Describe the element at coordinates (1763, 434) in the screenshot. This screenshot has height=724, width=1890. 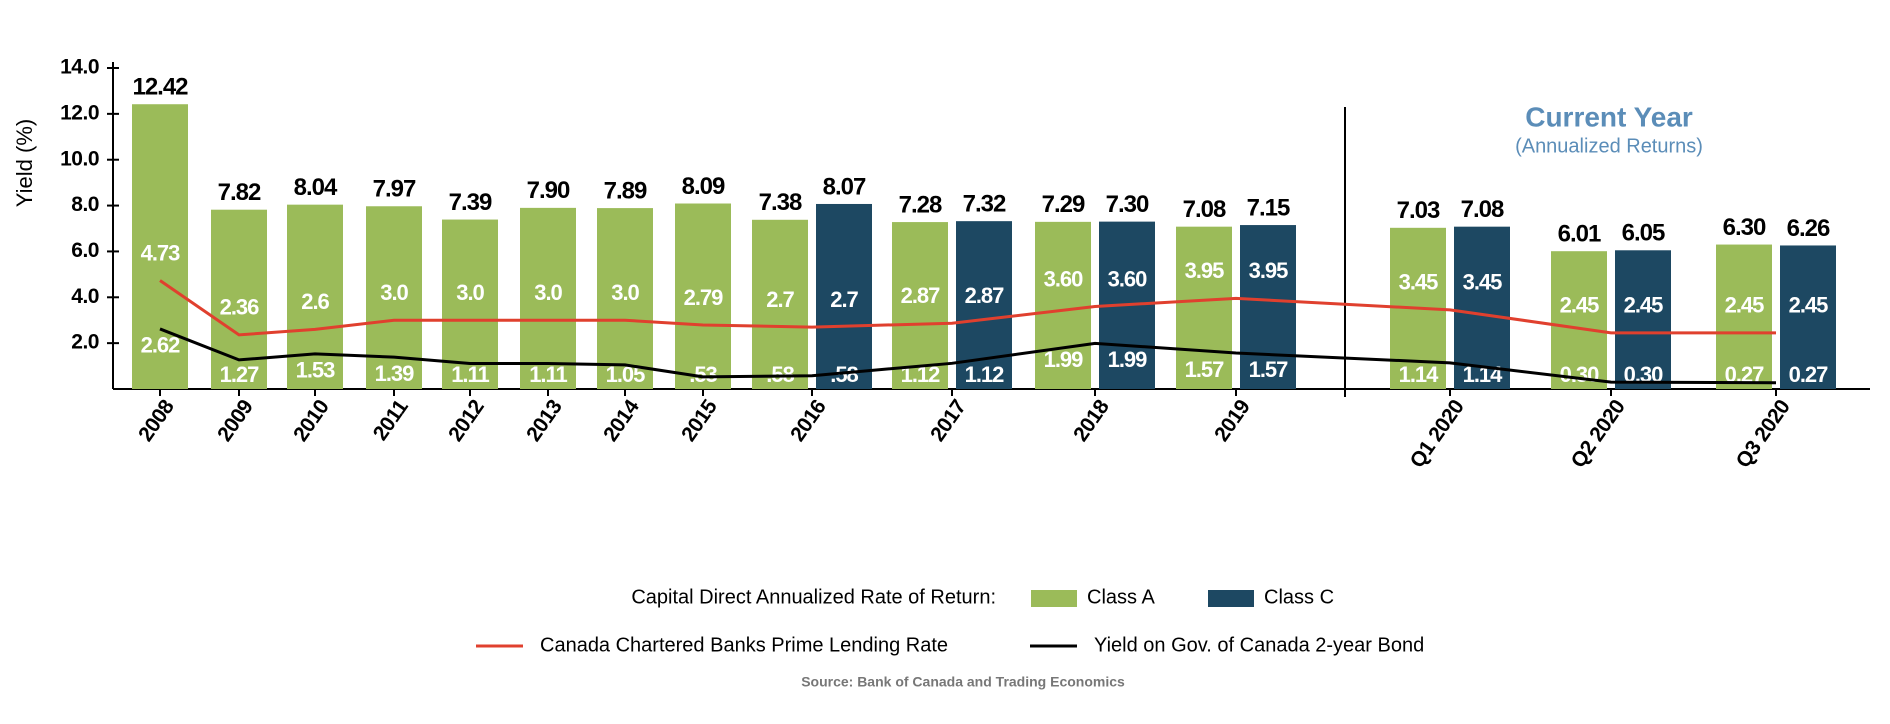
I see `x-tick-label: Q3 2020` at that location.